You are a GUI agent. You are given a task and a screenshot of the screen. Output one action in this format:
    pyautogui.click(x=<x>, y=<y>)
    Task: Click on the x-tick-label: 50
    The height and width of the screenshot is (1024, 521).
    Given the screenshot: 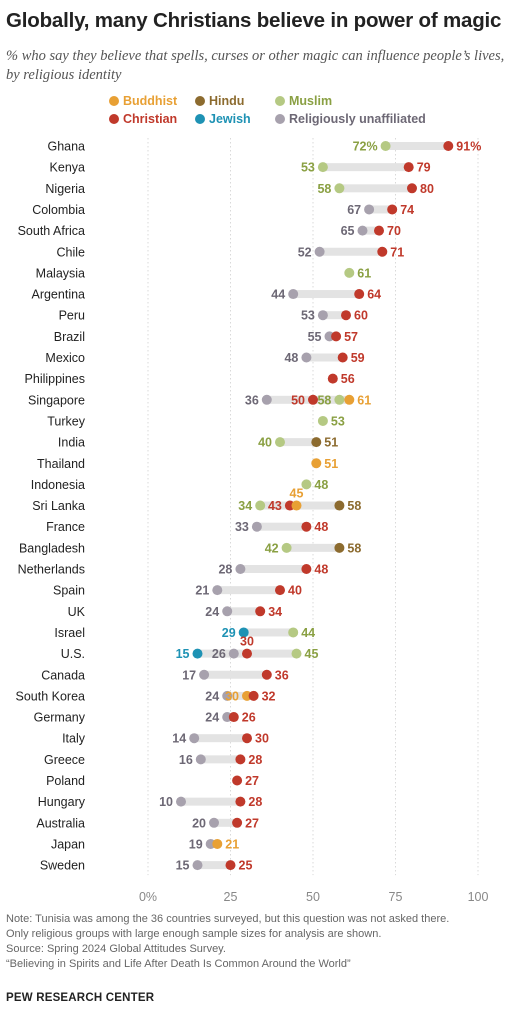 What is the action you would take?
    pyautogui.click(x=313, y=897)
    